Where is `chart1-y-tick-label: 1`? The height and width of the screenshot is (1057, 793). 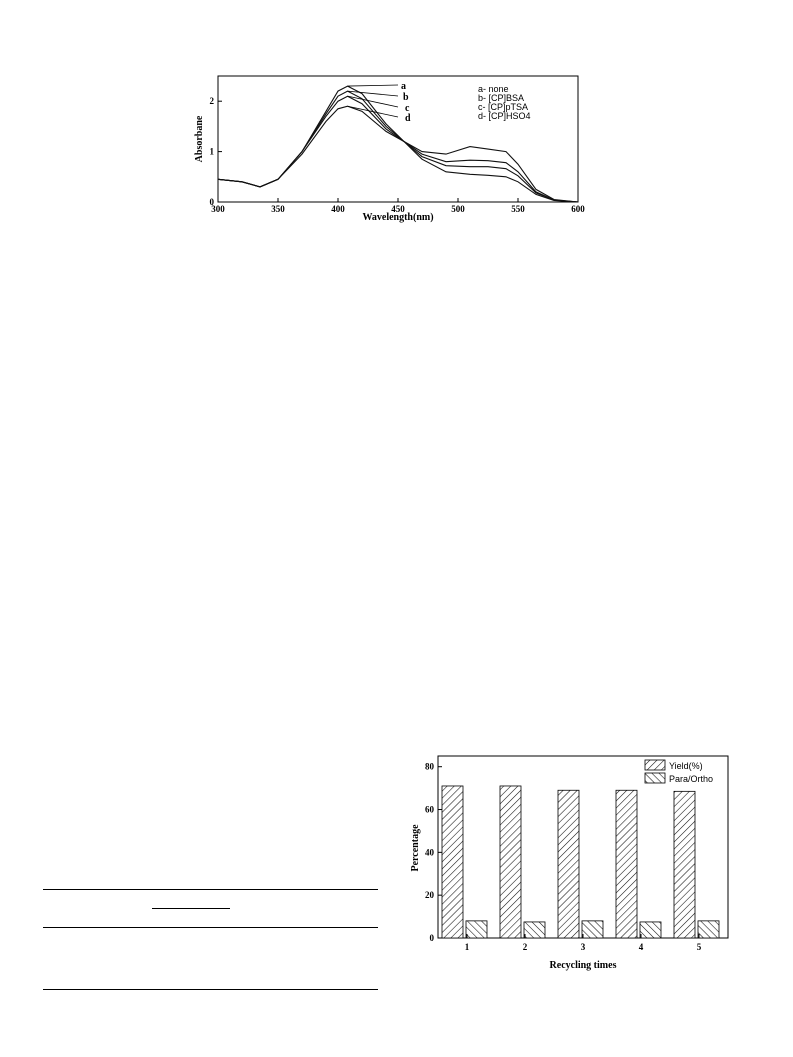 chart1-y-tick-label: 1 is located at coordinates (212, 152).